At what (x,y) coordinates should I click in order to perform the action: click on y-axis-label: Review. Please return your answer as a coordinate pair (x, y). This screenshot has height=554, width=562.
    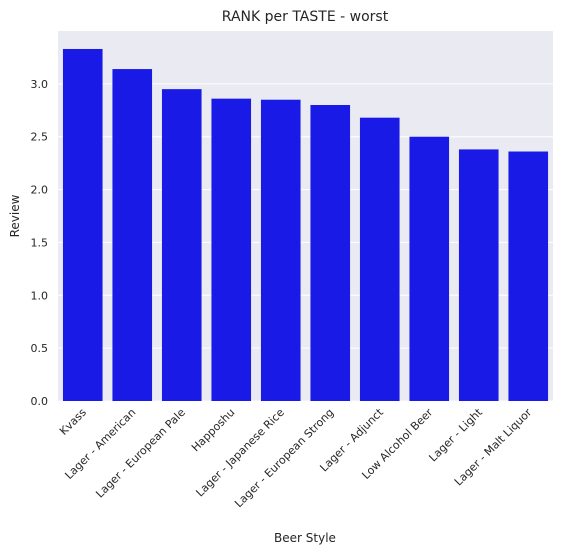
    Looking at the image, I should click on (15, 215).